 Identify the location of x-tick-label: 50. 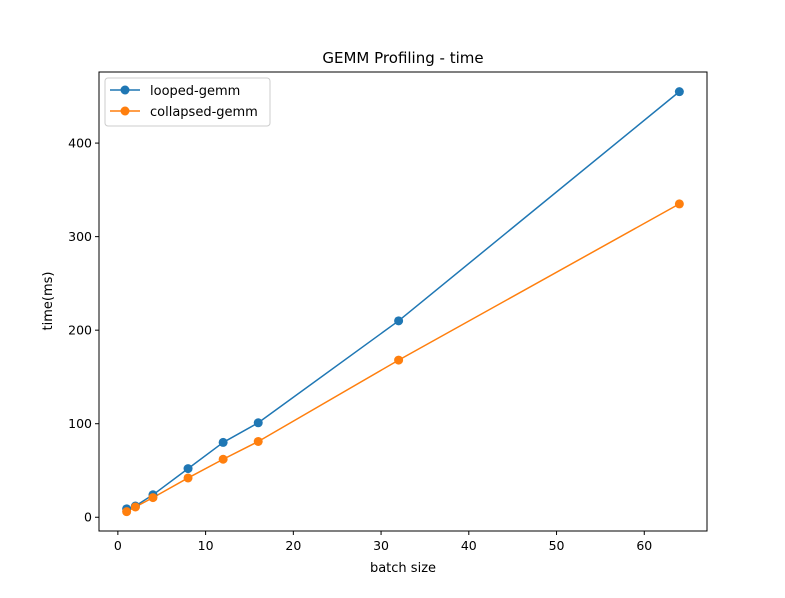
(557, 545).